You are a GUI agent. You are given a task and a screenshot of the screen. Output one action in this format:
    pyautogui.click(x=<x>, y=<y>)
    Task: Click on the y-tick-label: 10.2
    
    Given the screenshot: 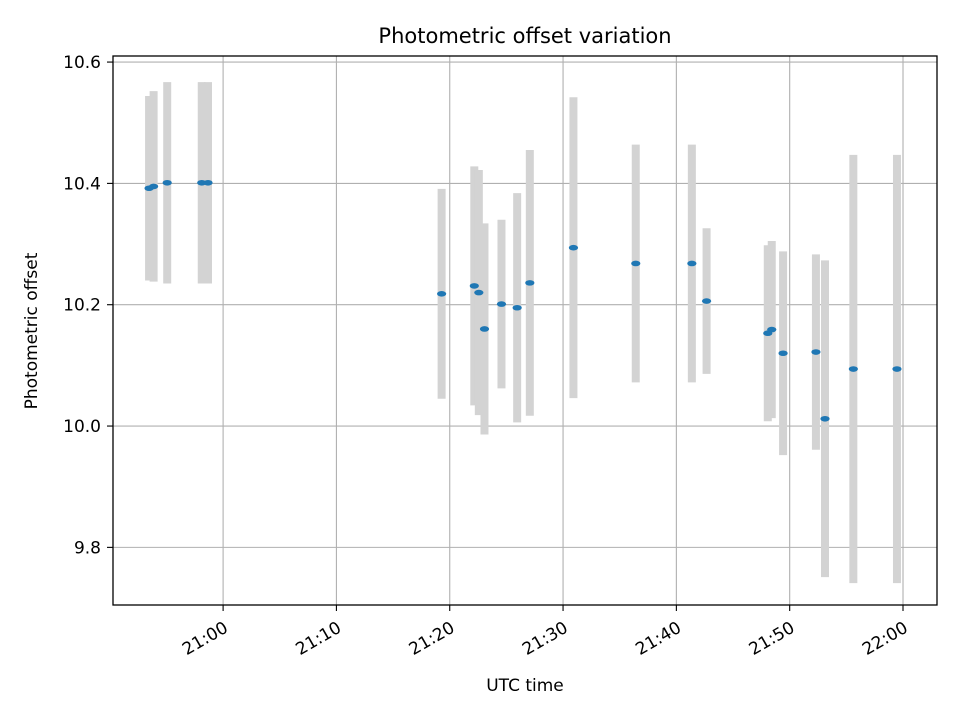 What is the action you would take?
    pyautogui.click(x=82, y=306)
    